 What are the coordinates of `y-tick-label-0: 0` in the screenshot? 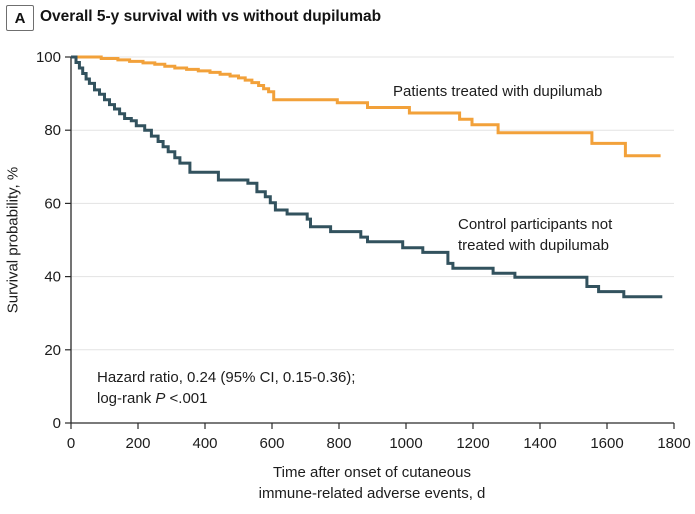 It's located at (57, 423).